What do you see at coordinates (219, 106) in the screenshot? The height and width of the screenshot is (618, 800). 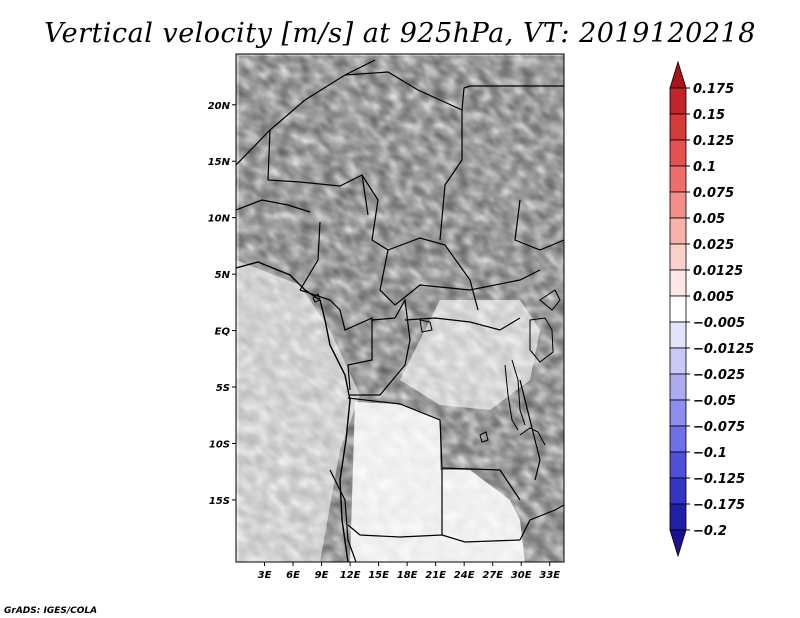 I see `lat-tick-label: 20N` at bounding box center [219, 106].